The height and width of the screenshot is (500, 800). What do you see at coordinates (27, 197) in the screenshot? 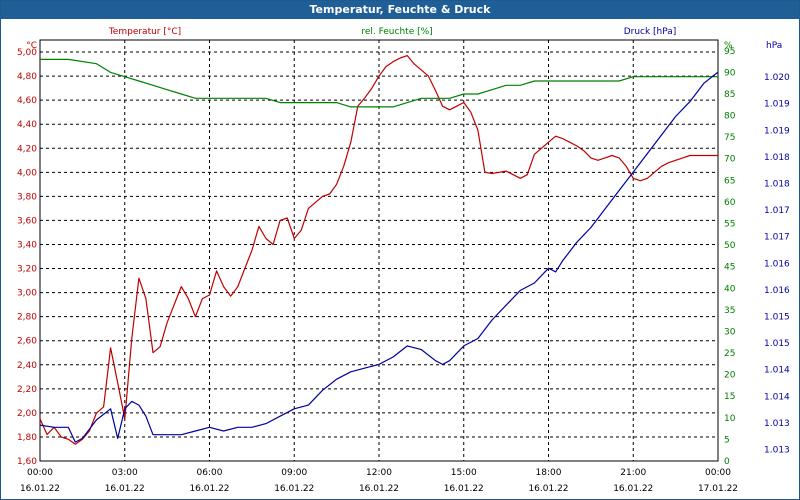
I see `temperature-tick: 3,80` at bounding box center [27, 197].